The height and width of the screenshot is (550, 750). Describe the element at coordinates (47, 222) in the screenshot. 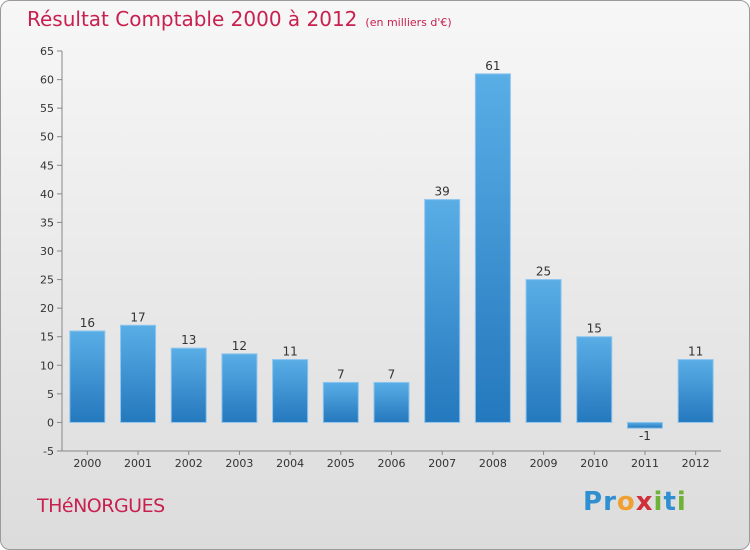

I see `y-tick-label: 35` at that location.